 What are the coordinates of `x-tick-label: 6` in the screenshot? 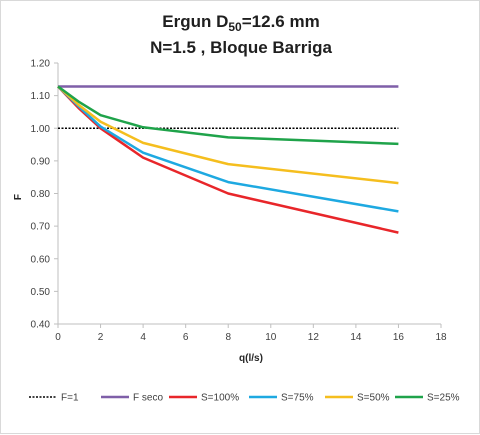 It's located at (186, 337).